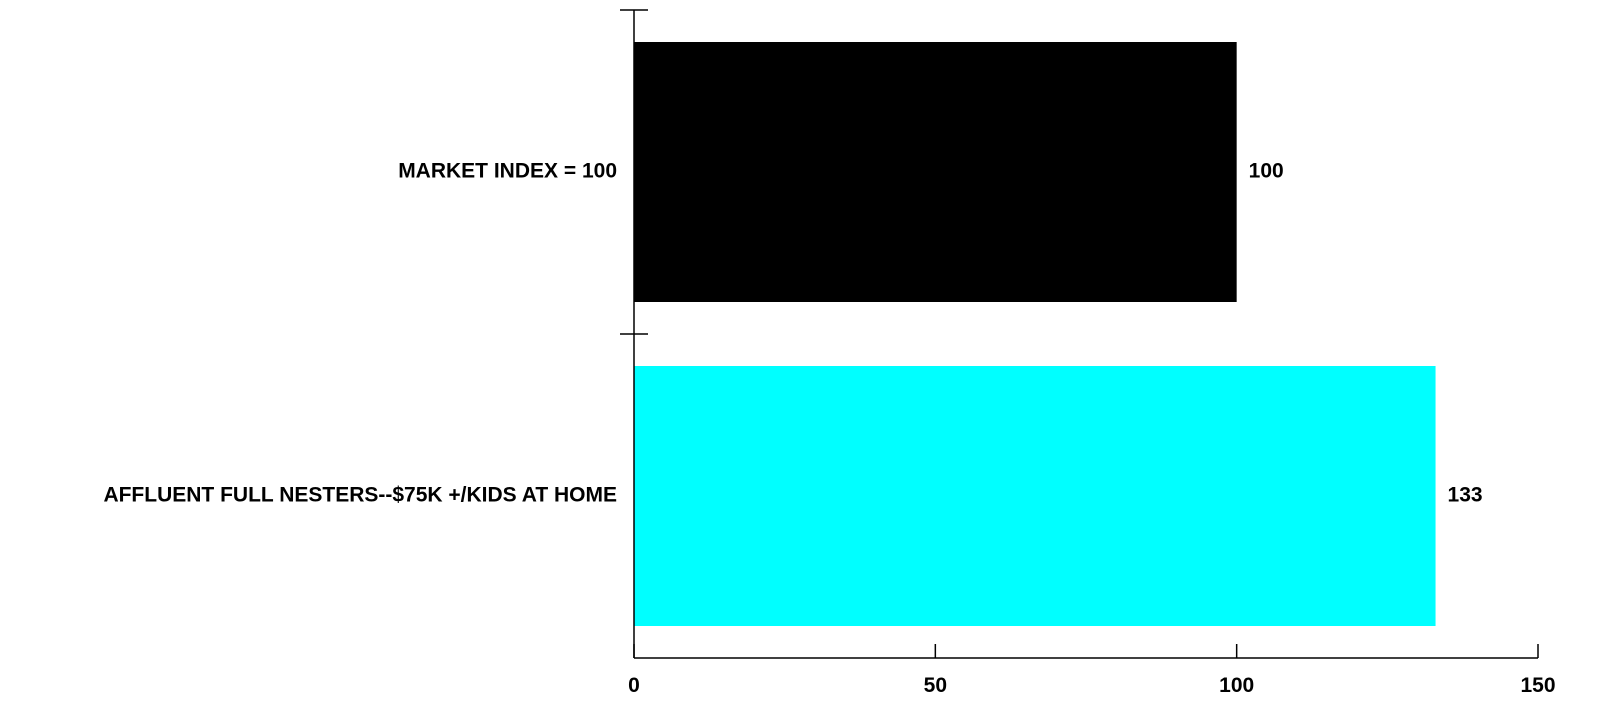  Describe the element at coordinates (1236, 685) in the screenshot. I see `x-tick-label: 100` at that location.